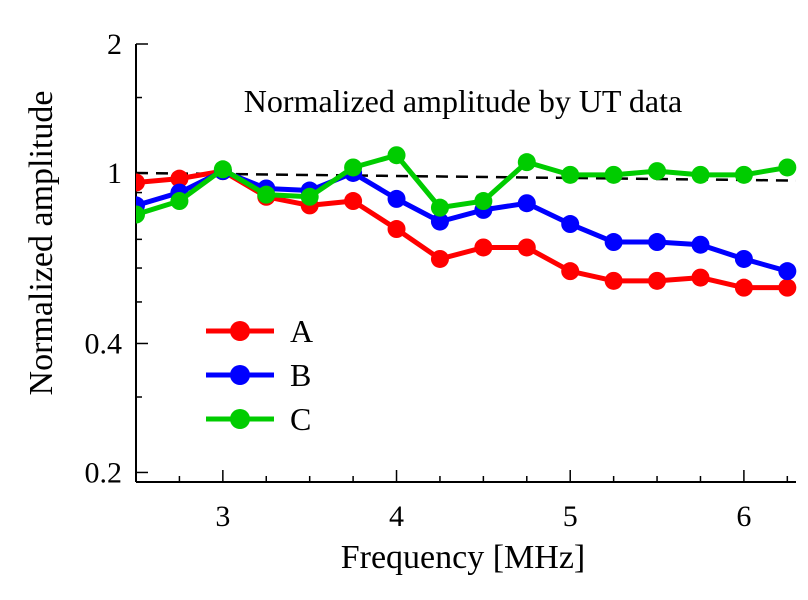 The image size is (808, 600). I want to click on x-tick-label: 3, so click(222, 516).